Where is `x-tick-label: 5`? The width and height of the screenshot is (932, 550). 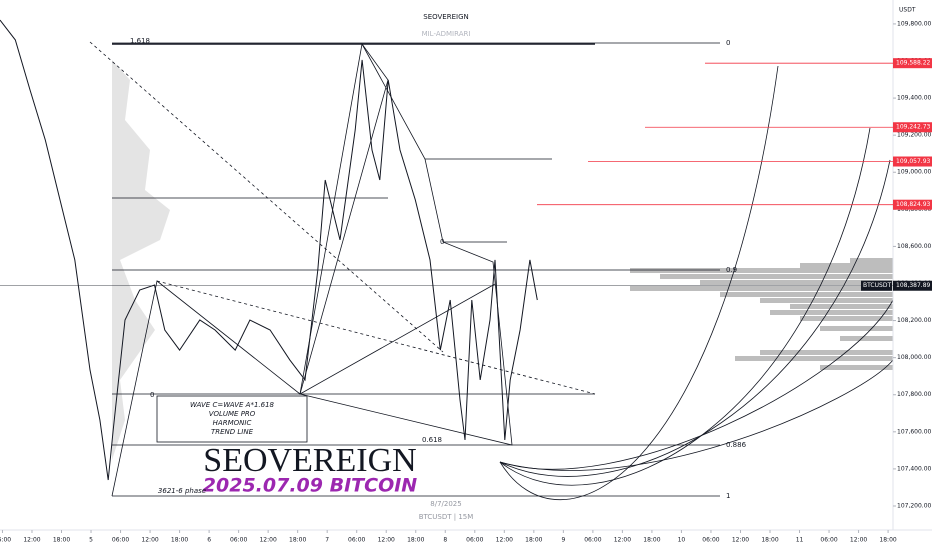
x-tick-label: 5 is located at coordinates (91, 540).